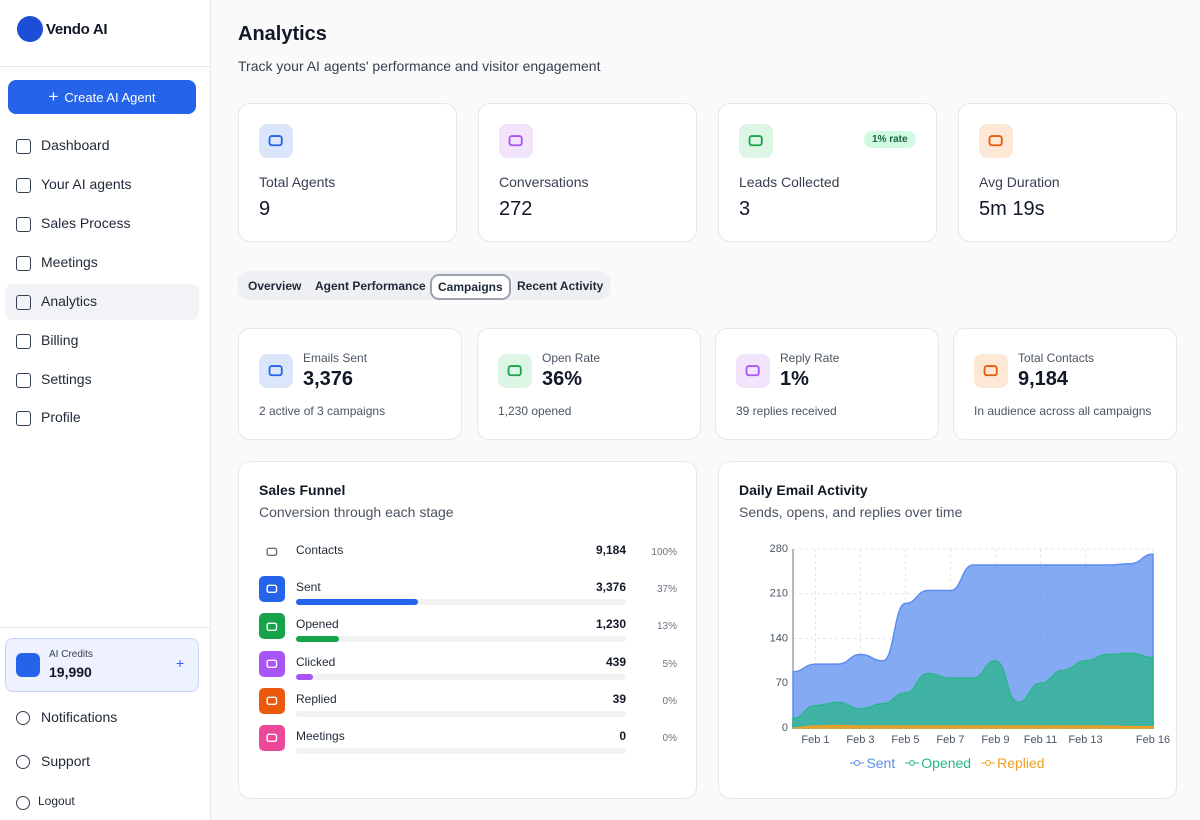  I want to click on stat-value: 9, so click(265, 209).